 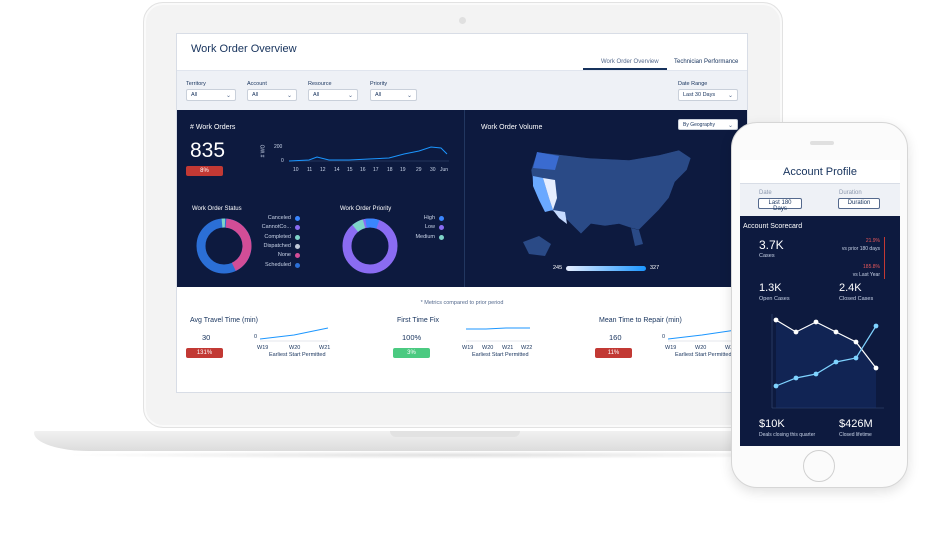 I want to click on priority-title: Work Order Priority, so click(x=366, y=209).